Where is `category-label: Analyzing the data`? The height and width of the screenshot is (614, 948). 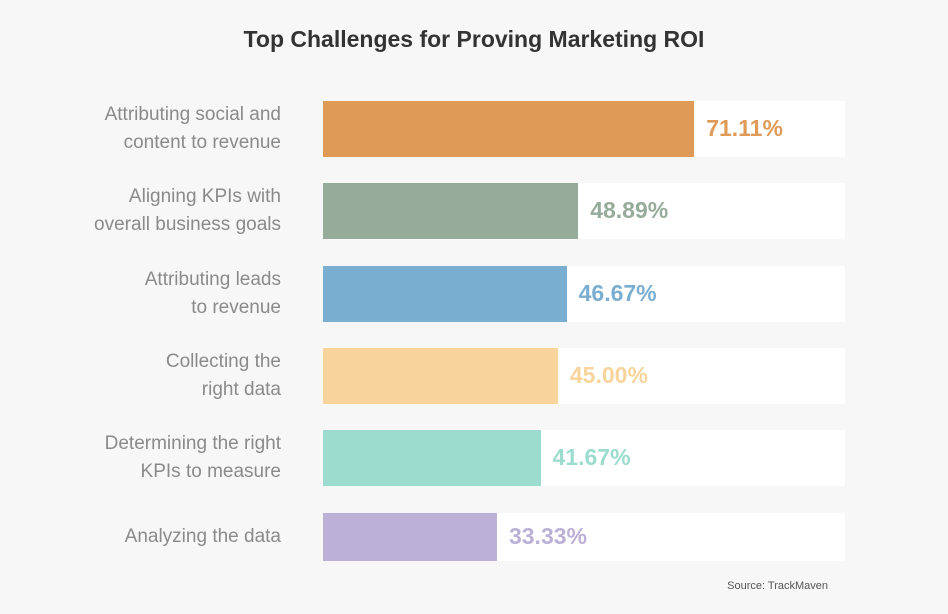 category-label: Analyzing the data is located at coordinates (141, 537).